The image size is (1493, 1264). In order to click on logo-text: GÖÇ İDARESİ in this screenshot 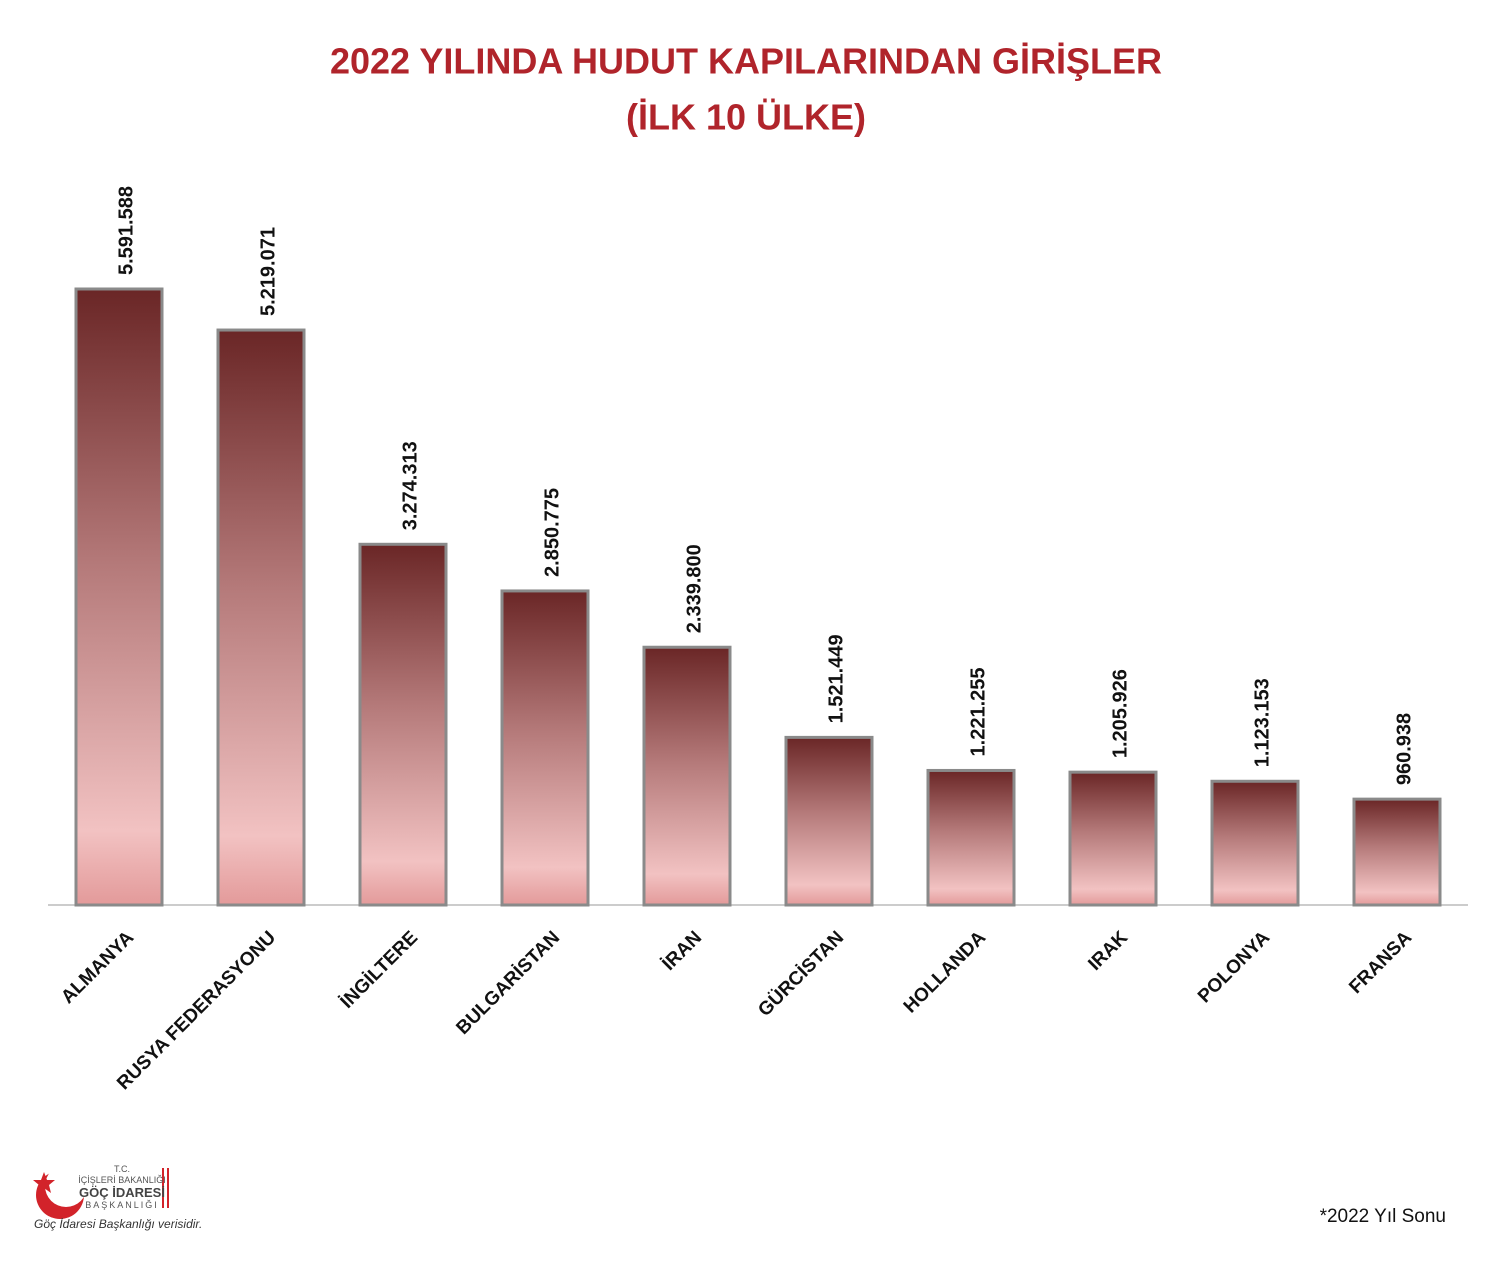, I will do `click(122, 1192)`.